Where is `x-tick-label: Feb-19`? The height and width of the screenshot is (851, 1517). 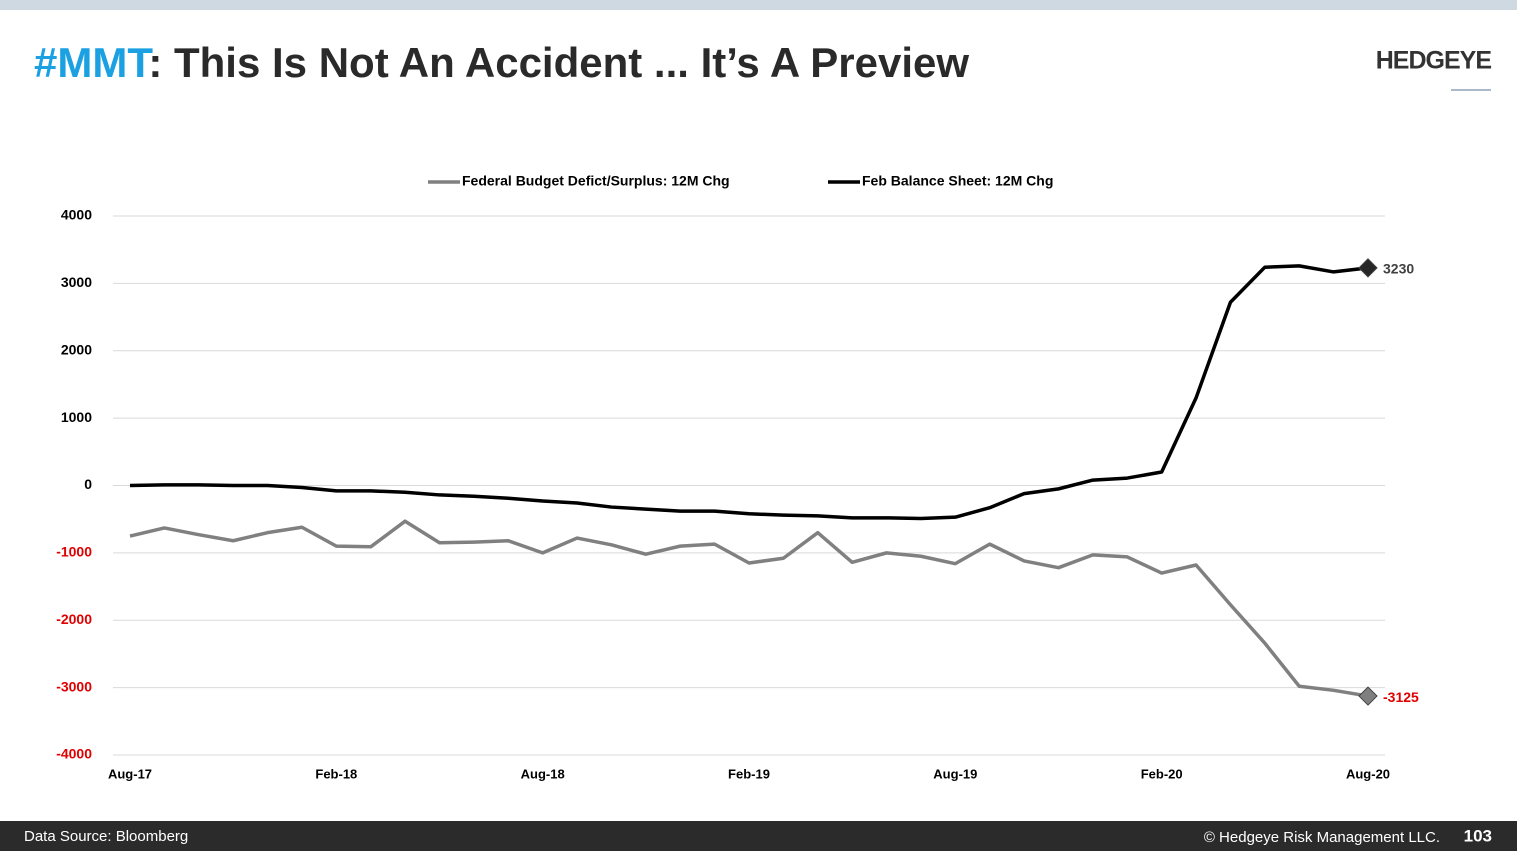 x-tick-label: Feb-19 is located at coordinates (749, 773).